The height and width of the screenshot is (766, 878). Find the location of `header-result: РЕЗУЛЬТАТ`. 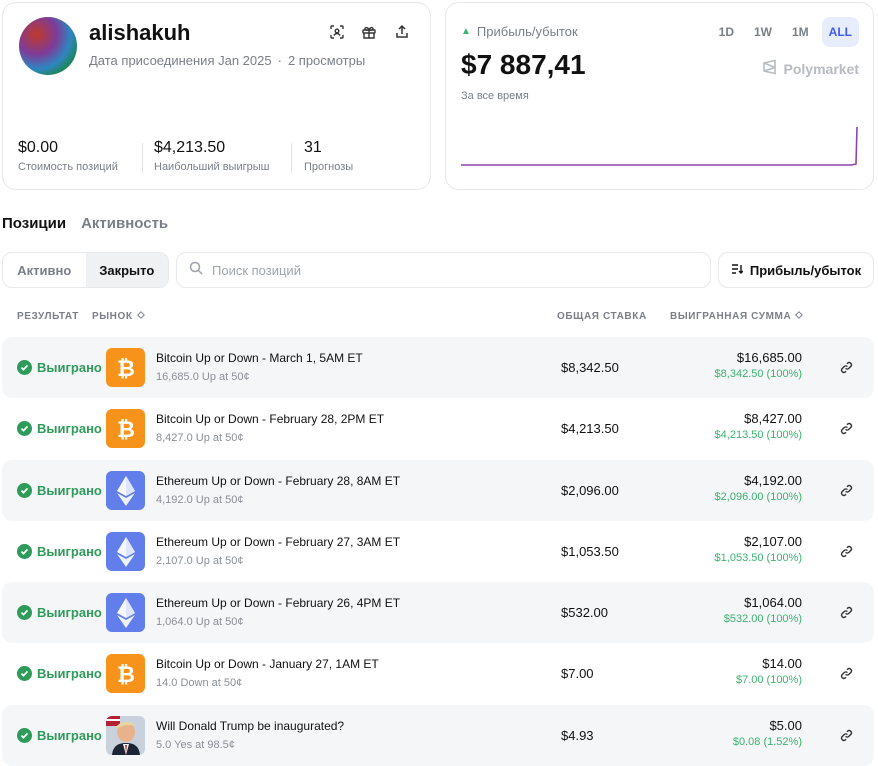

header-result: РЕЗУЛЬТАТ is located at coordinates (48, 316).